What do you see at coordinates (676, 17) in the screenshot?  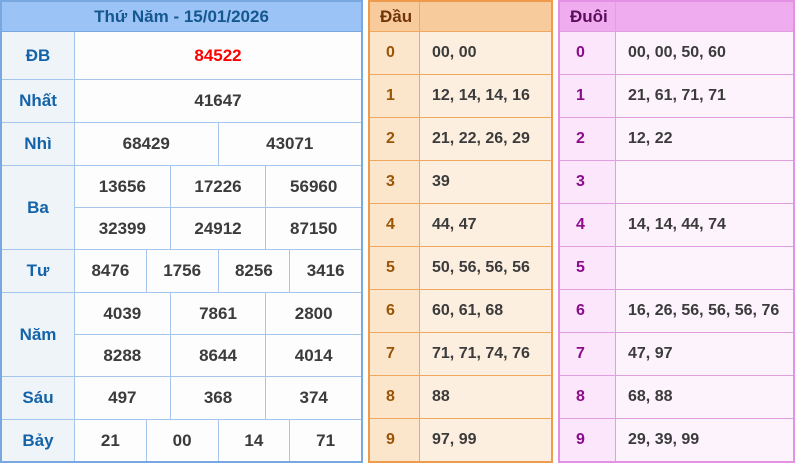 I see `duoi-table-header: Đuôi` at bounding box center [676, 17].